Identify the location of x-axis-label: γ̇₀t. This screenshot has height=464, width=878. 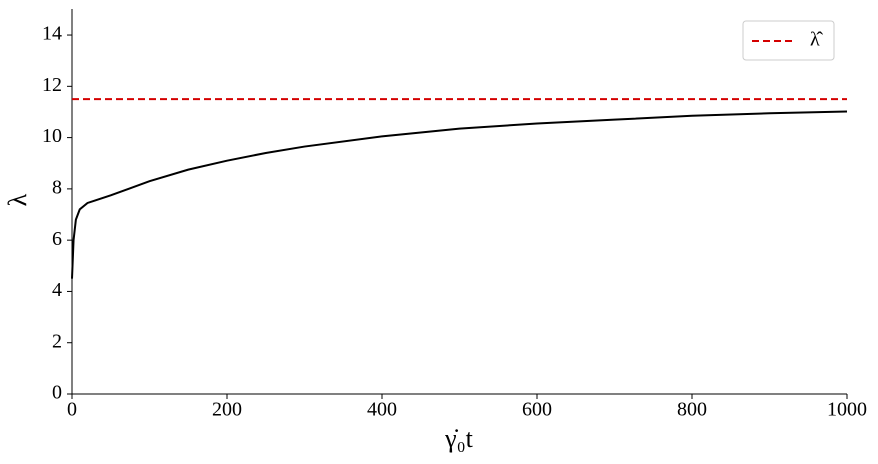
(459, 438).